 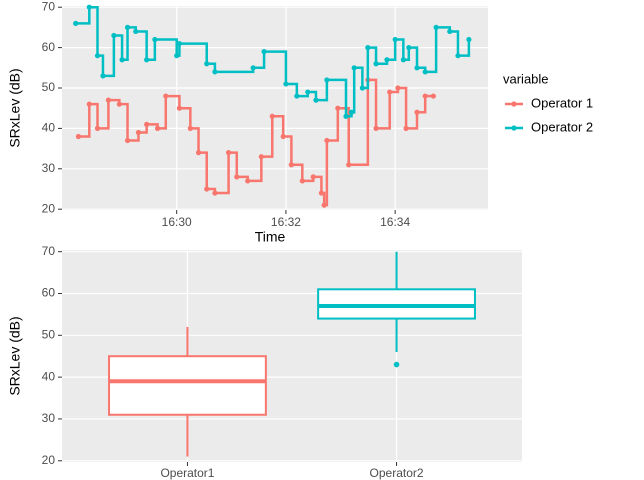 I want to click on y-tick-label: 60, so click(x=49, y=293).